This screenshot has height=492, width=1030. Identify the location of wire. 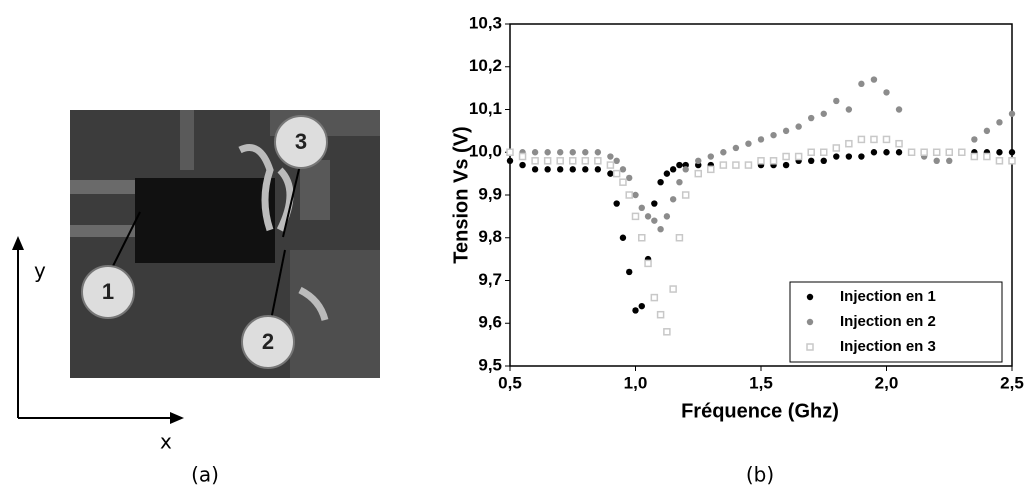
(283, 232).